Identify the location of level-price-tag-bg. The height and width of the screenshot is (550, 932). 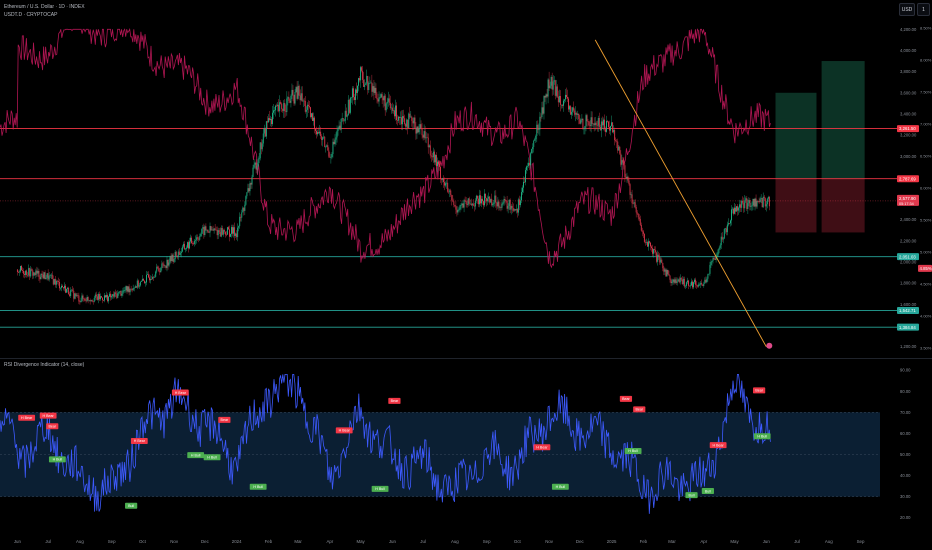
(908, 327).